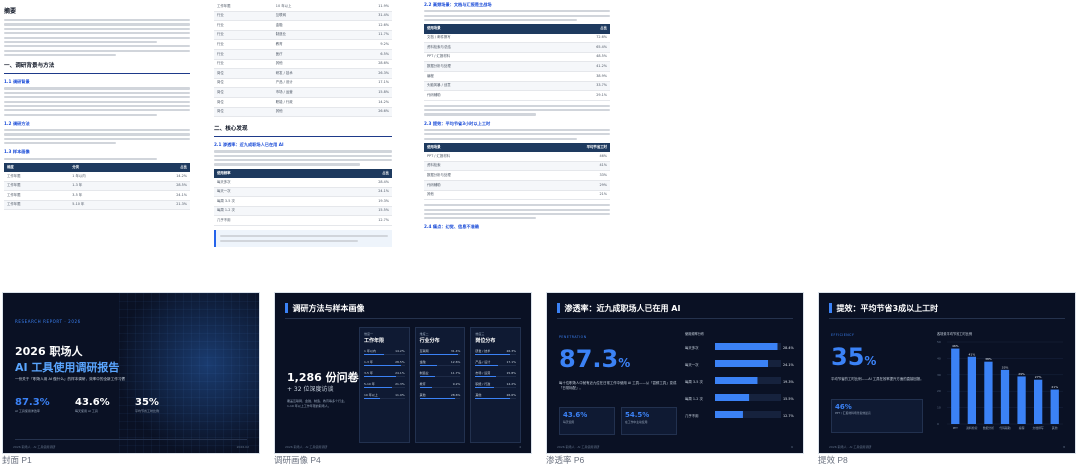 The width and height of the screenshot is (1080, 465). I want to click on table-cell: 41%, so click(566, 166).